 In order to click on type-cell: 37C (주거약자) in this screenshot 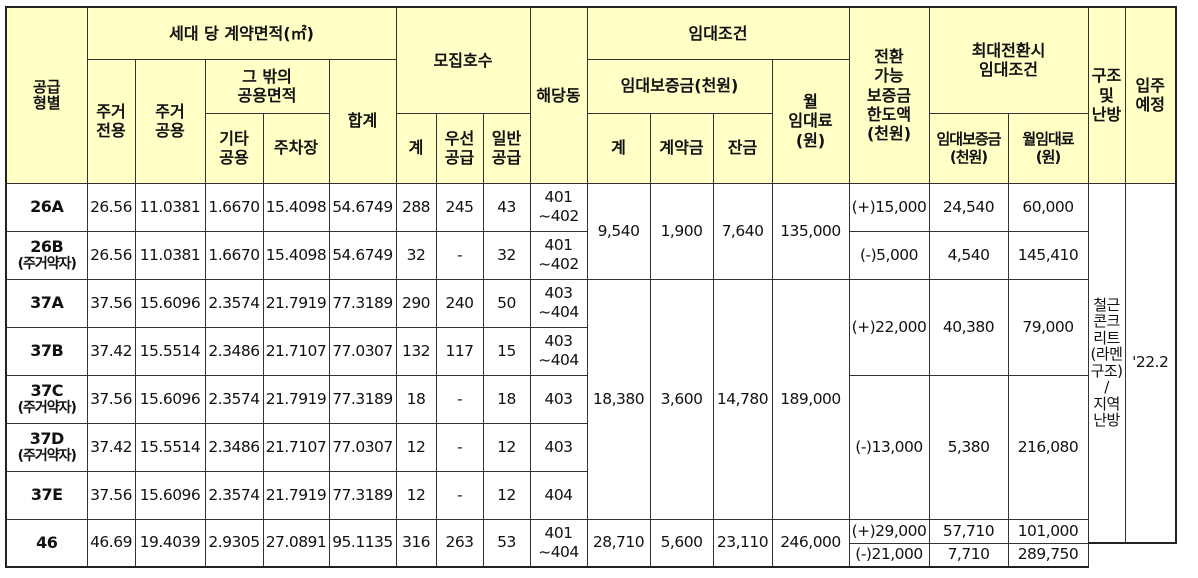, I will do `click(46, 399)`.